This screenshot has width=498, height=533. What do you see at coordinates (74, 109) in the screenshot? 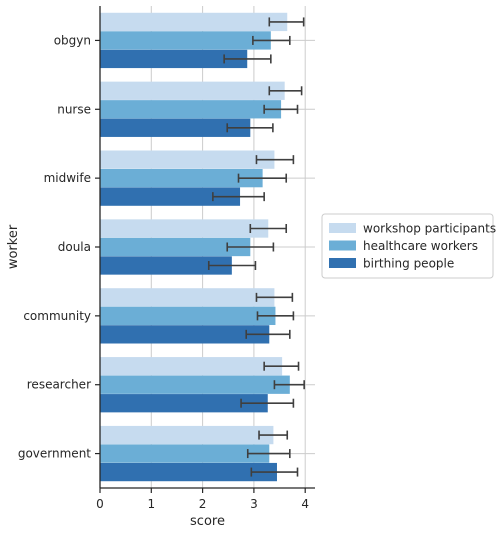
I see `y-tick-label-nurse: nurse` at bounding box center [74, 109].